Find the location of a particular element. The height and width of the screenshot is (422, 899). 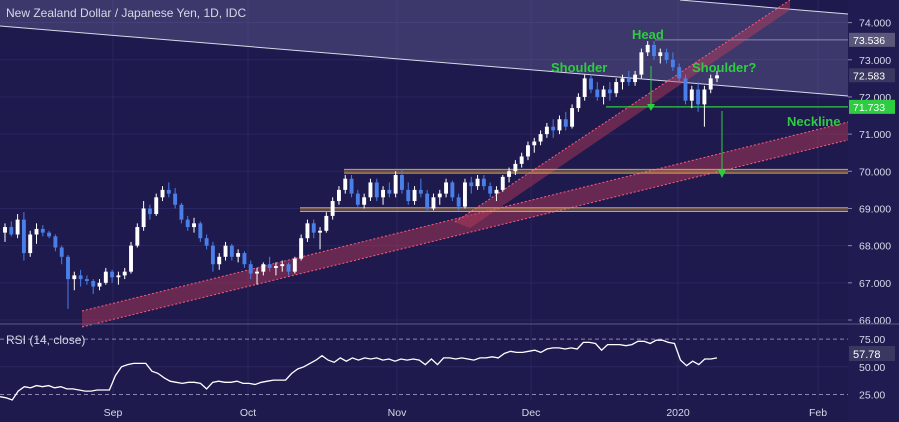

neckline-target-arrow is located at coordinates (722, 174).